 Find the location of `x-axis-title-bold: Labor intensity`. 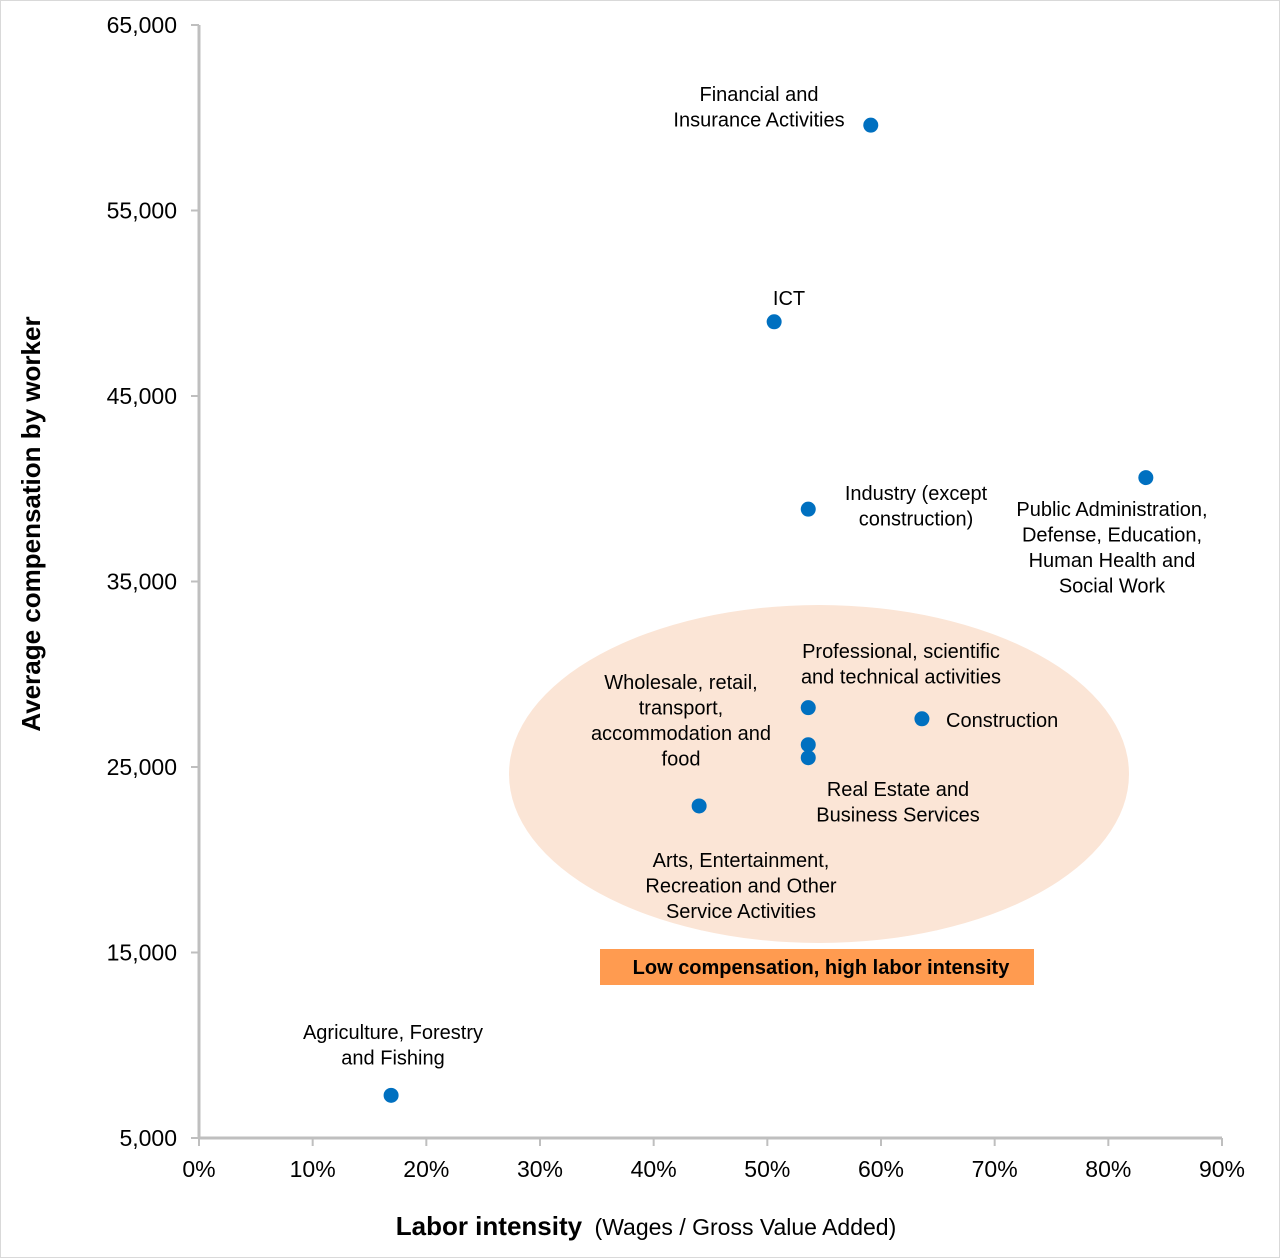

x-axis-title-bold: Labor intensity is located at coordinates (489, 1226).